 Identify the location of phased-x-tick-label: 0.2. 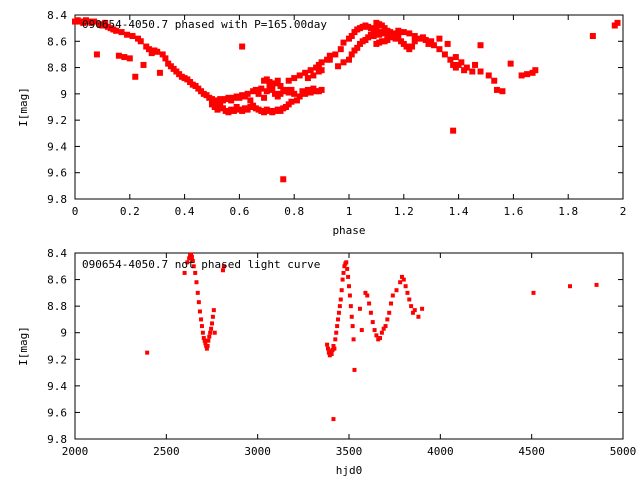
(130, 211).